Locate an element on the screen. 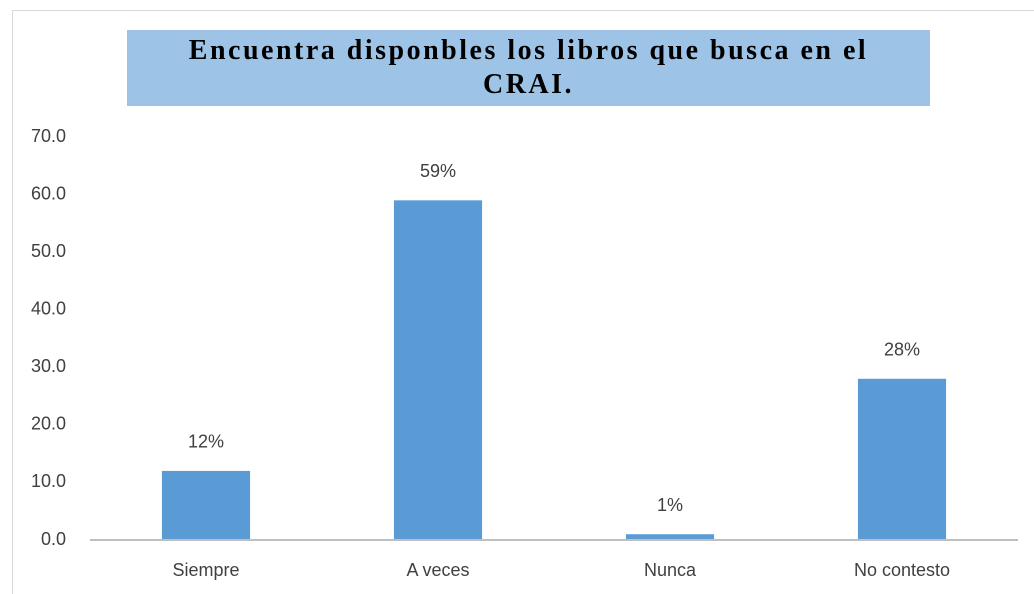 The image size is (1034, 594). data-label: 59% is located at coordinates (438, 171).